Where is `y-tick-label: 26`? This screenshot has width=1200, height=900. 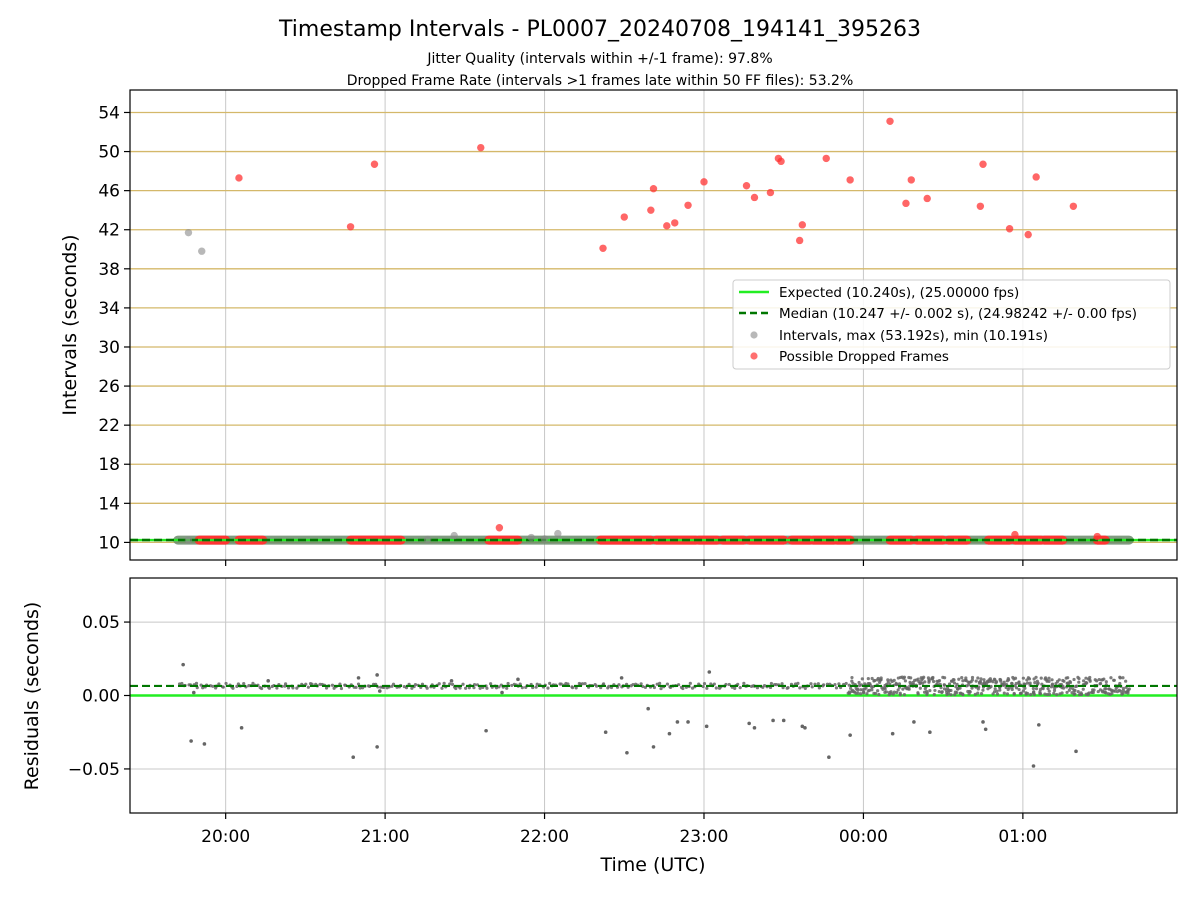
y-tick-label: 26 is located at coordinates (109, 387).